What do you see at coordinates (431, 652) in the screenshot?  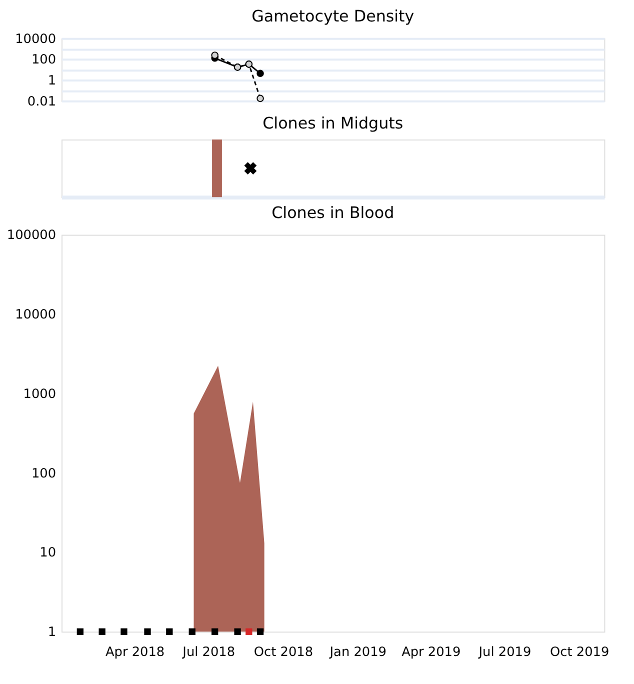 I see `x-tick-label: Apr 2019` at bounding box center [431, 652].